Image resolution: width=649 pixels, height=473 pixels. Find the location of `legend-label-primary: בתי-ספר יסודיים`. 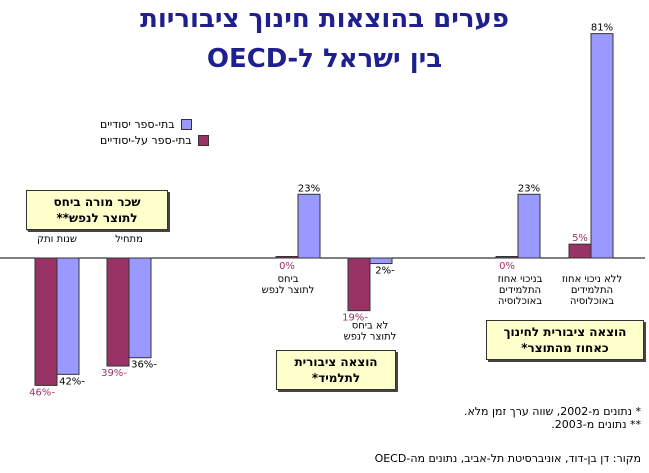

legend-label-primary: בתי-ספר יסודיים is located at coordinates (137, 124).